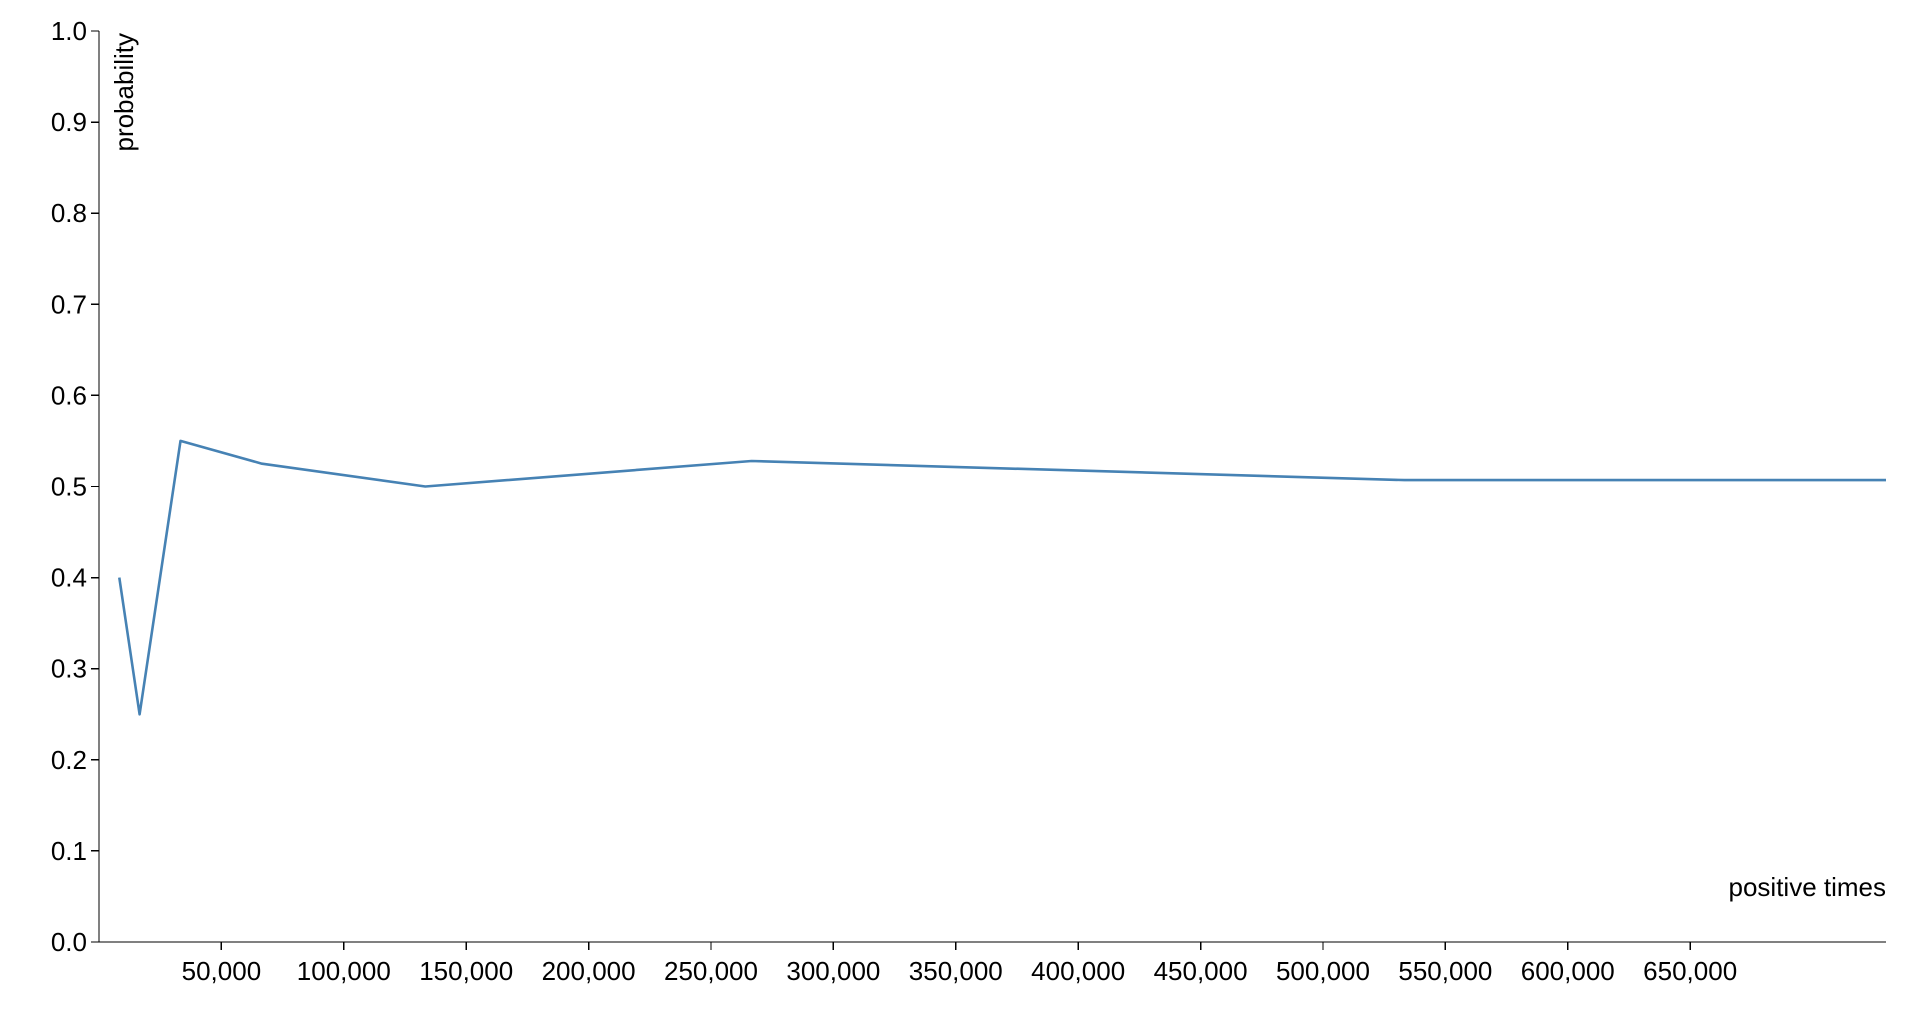 The height and width of the screenshot is (1018, 1918). What do you see at coordinates (344, 971) in the screenshot?
I see `x-tick-label: 100,000` at bounding box center [344, 971].